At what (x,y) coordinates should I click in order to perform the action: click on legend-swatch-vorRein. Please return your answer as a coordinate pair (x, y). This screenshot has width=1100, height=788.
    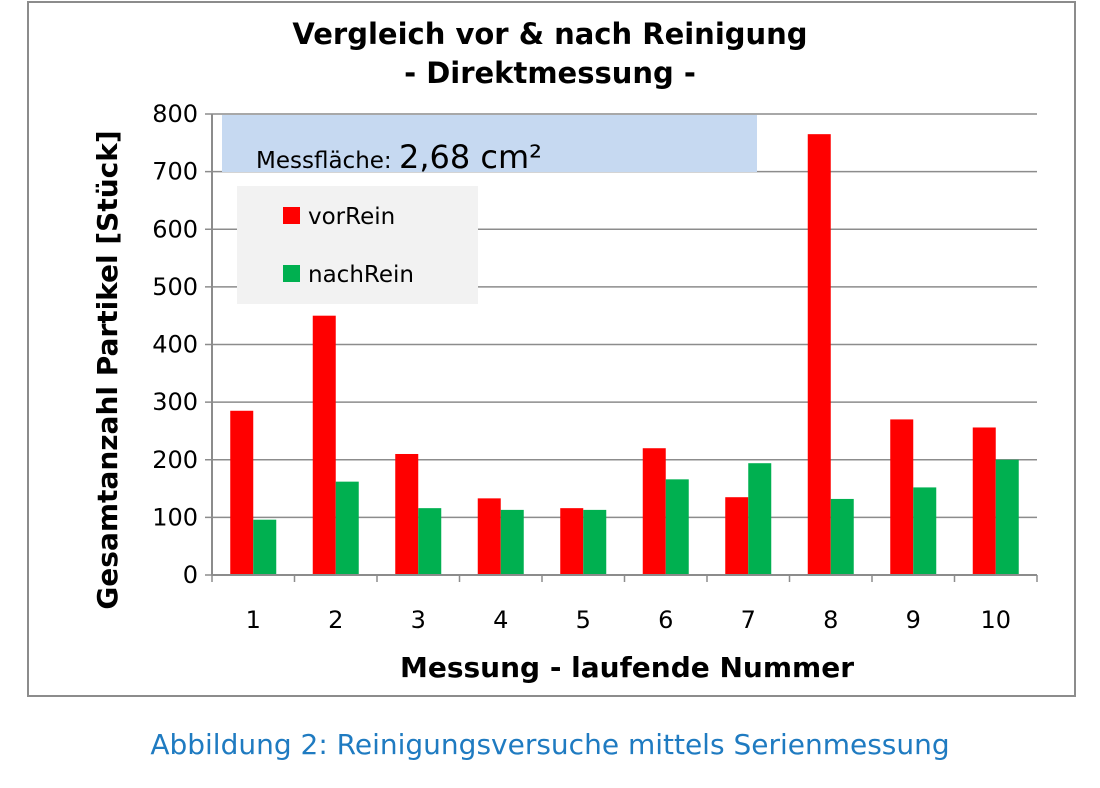
    Looking at the image, I should click on (291, 215).